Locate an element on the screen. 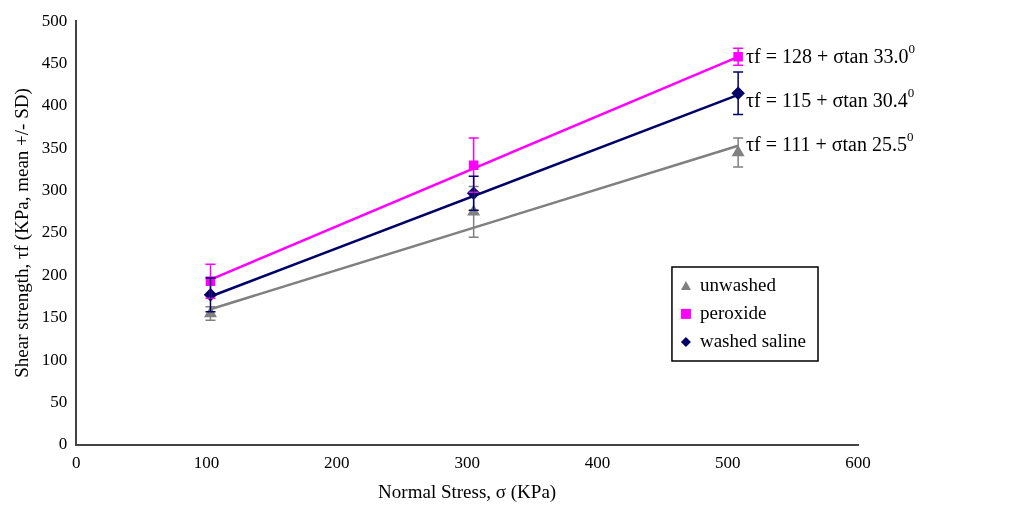  y-tick-label: 300 is located at coordinates (54, 190).